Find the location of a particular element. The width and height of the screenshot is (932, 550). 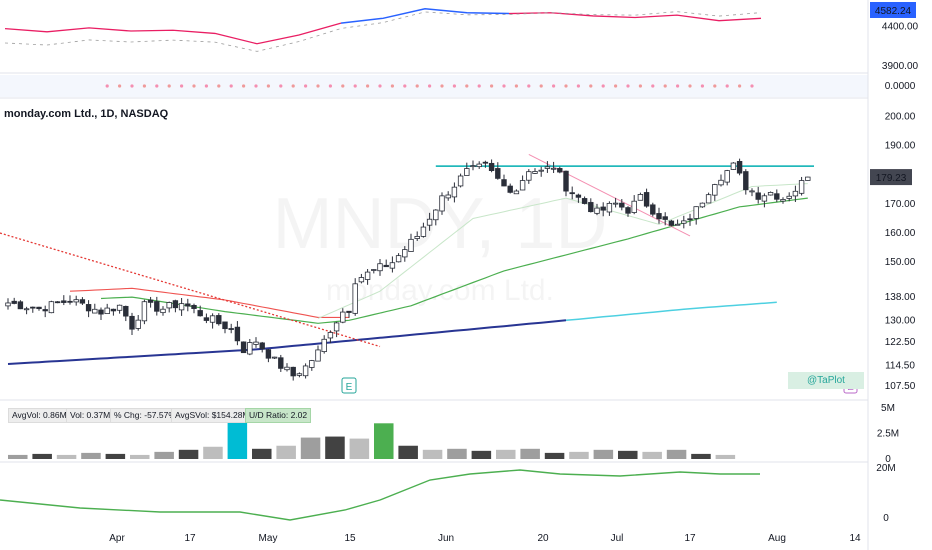

rs-line-weak is located at coordinates (173, 33).